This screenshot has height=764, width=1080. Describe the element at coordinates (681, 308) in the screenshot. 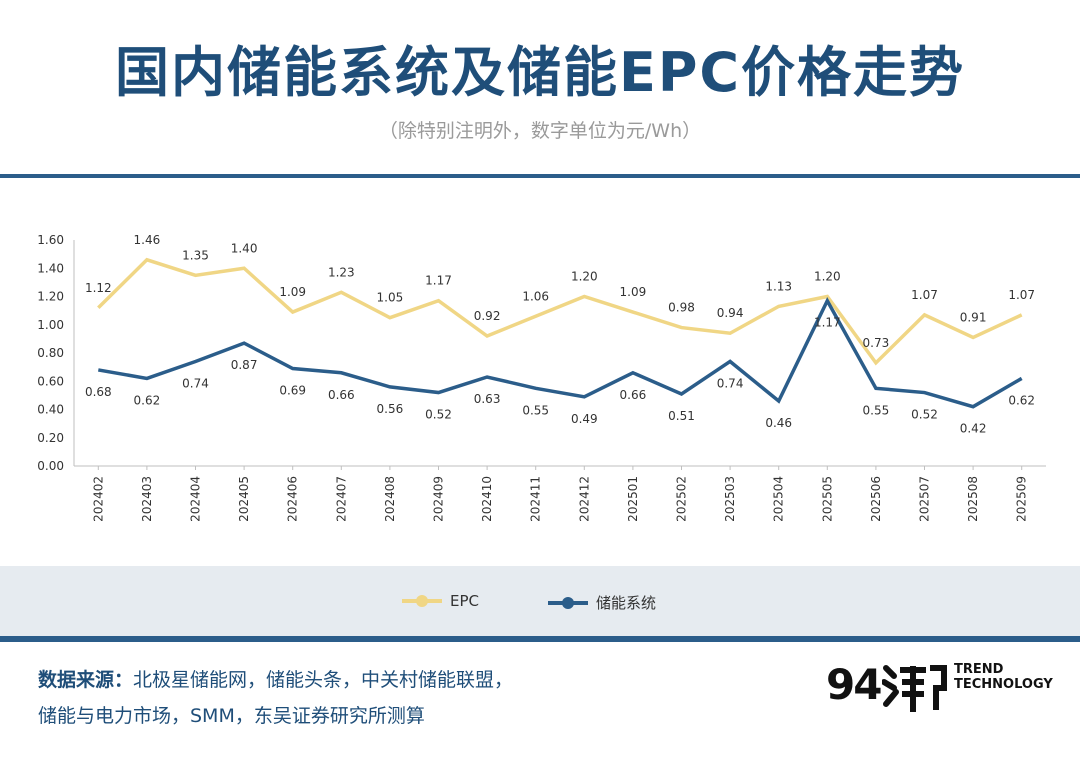

I see `data-label-epc: 0.98` at that location.